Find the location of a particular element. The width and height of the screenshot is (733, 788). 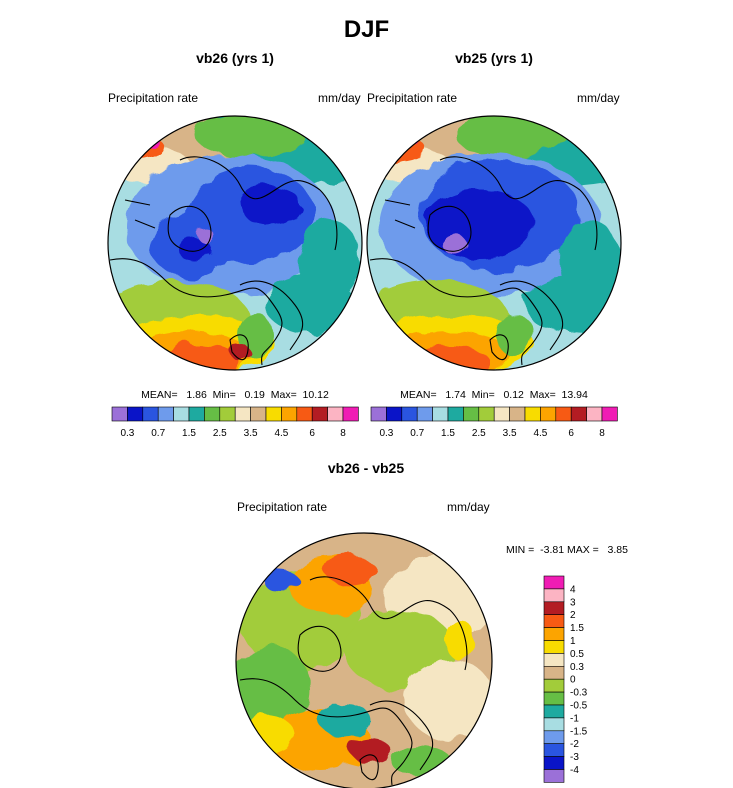

diff-colorbar-tick-label: -2 is located at coordinates (574, 744).